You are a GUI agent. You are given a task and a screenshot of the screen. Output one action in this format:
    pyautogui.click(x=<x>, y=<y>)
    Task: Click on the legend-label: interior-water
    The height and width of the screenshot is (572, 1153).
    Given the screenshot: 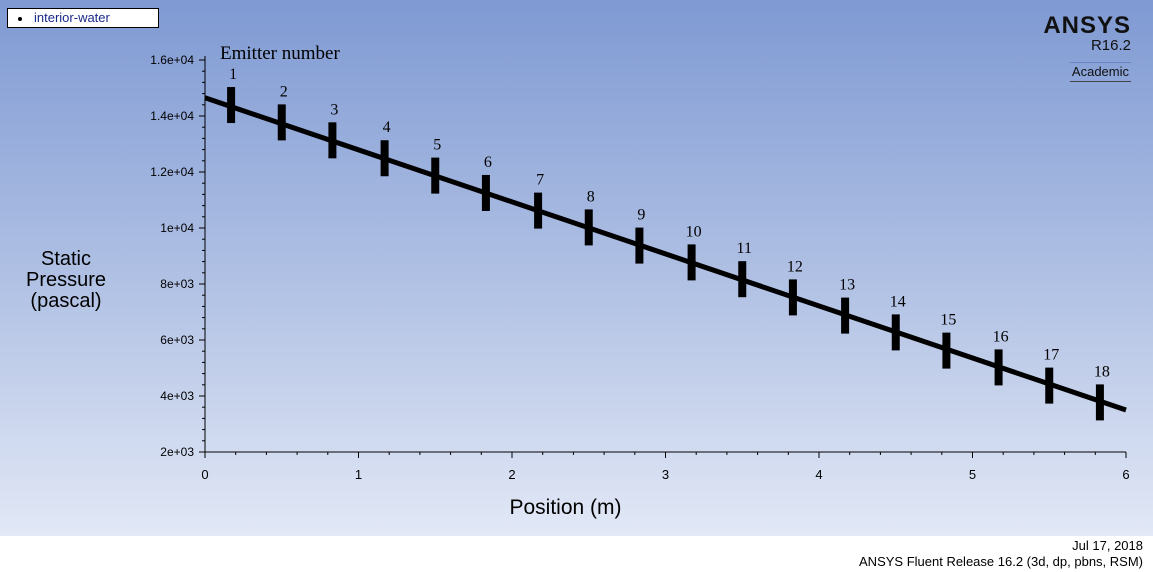 What is the action you would take?
    pyautogui.click(x=72, y=17)
    